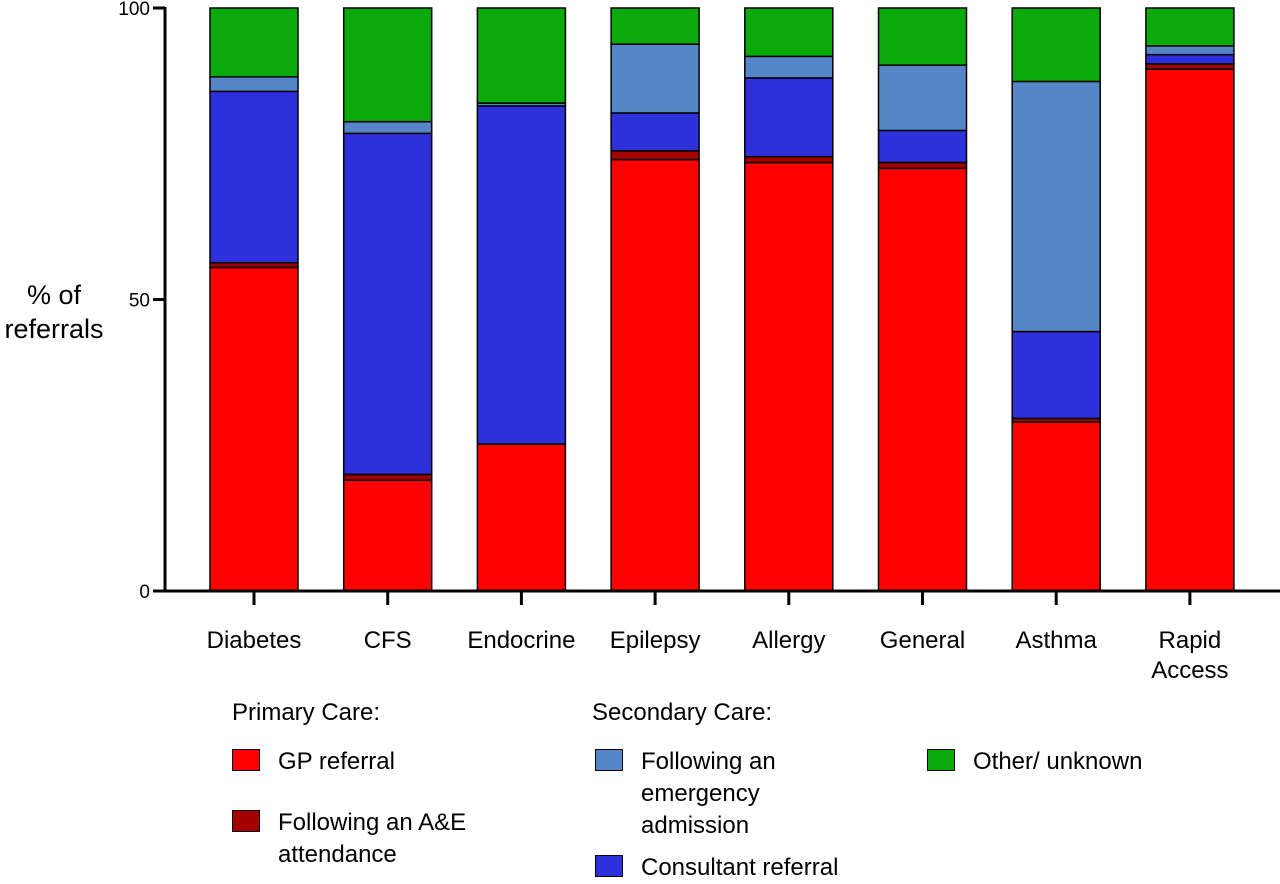 This screenshot has height=884, width=1280. What do you see at coordinates (682, 712) in the screenshot?
I see `legend-heading-secondary-care: Secondary Care:` at bounding box center [682, 712].